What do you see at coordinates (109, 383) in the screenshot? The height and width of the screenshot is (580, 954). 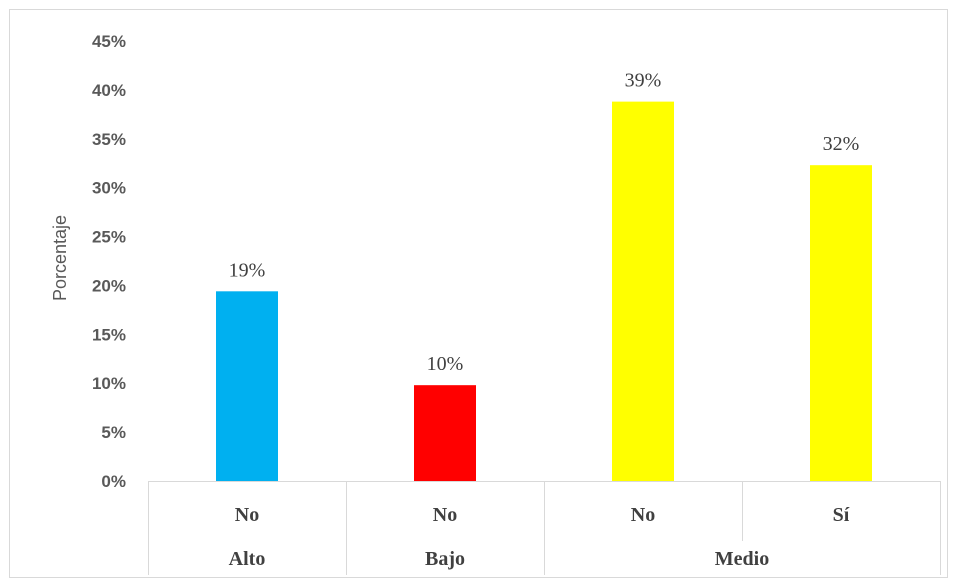 I see `y-tick-label: 10%` at bounding box center [109, 383].